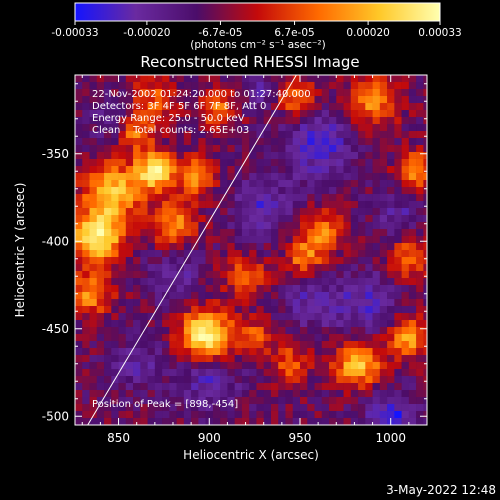  What do you see at coordinates (220, 33) in the screenshot?
I see `colorbar-tick-label: -6.7e-05` at bounding box center [220, 33].